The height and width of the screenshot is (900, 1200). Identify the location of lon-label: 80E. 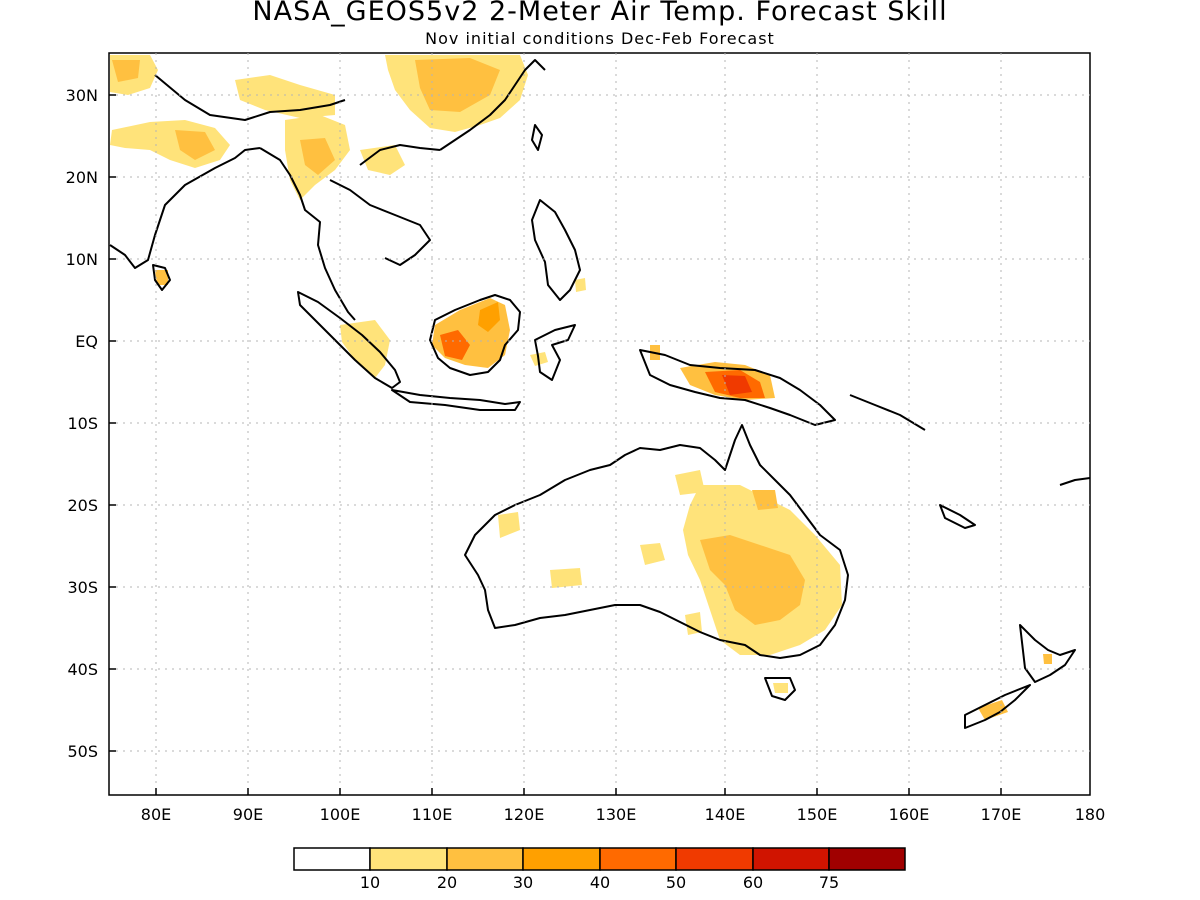
(156, 814).